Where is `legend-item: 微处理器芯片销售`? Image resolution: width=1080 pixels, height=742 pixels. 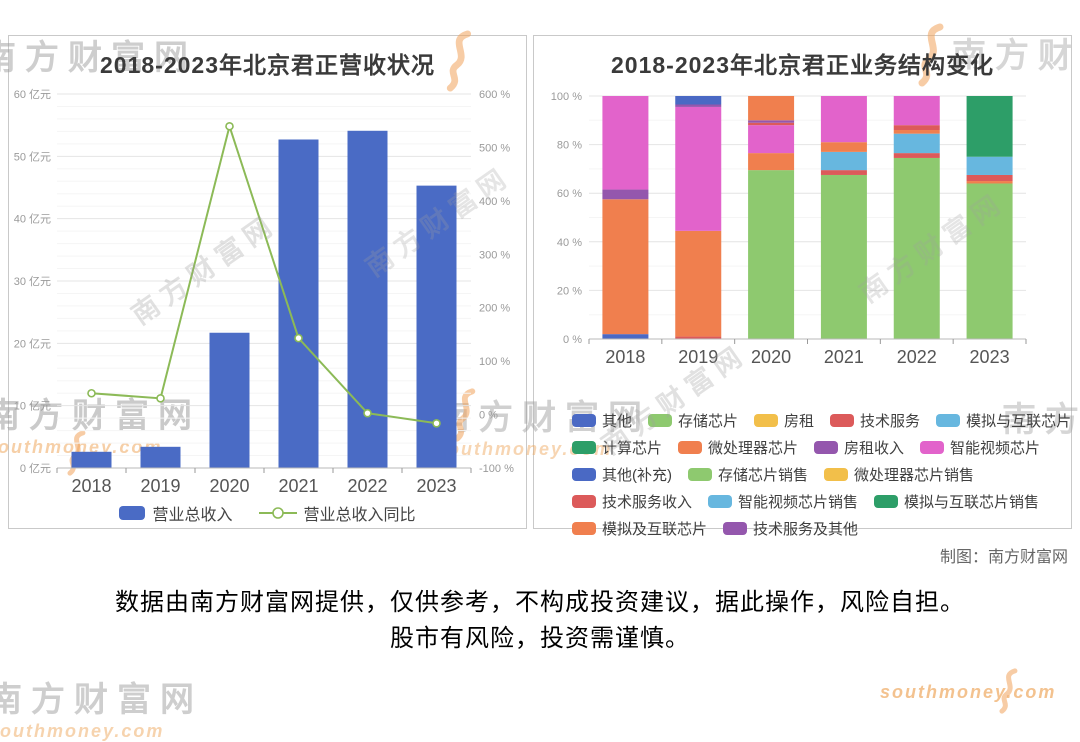
legend-item: 微处理器芯片销售 is located at coordinates (899, 474).